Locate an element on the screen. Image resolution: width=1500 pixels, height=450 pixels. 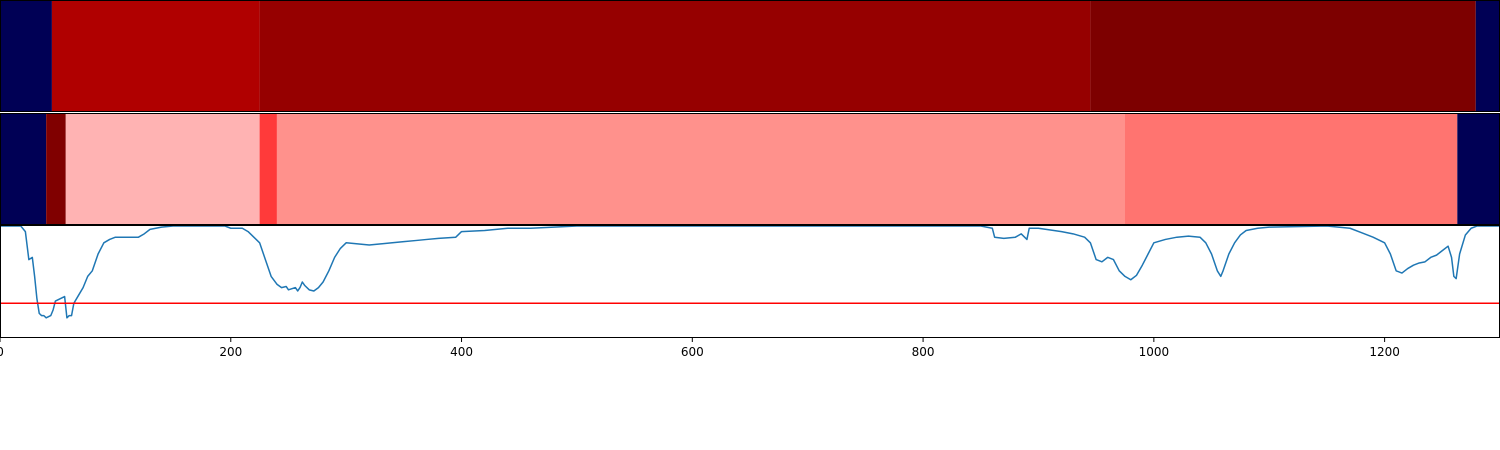
x-axis: 0 200 400 600 800 1000 1200 is located at coordinates (700, 348).